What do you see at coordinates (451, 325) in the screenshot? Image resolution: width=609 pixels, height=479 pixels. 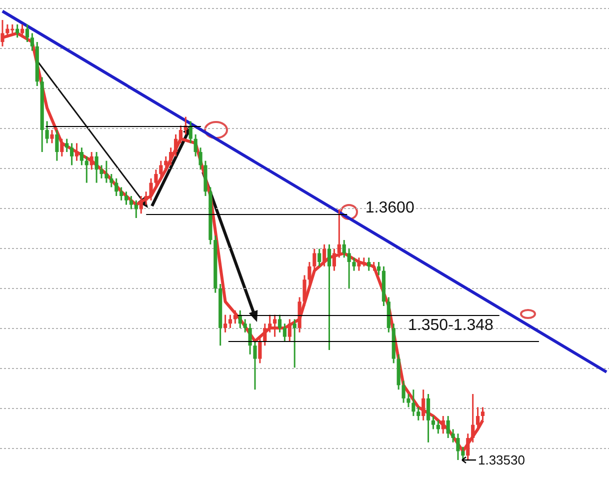 I see `annotation: 1.350-1.348` at bounding box center [451, 325].